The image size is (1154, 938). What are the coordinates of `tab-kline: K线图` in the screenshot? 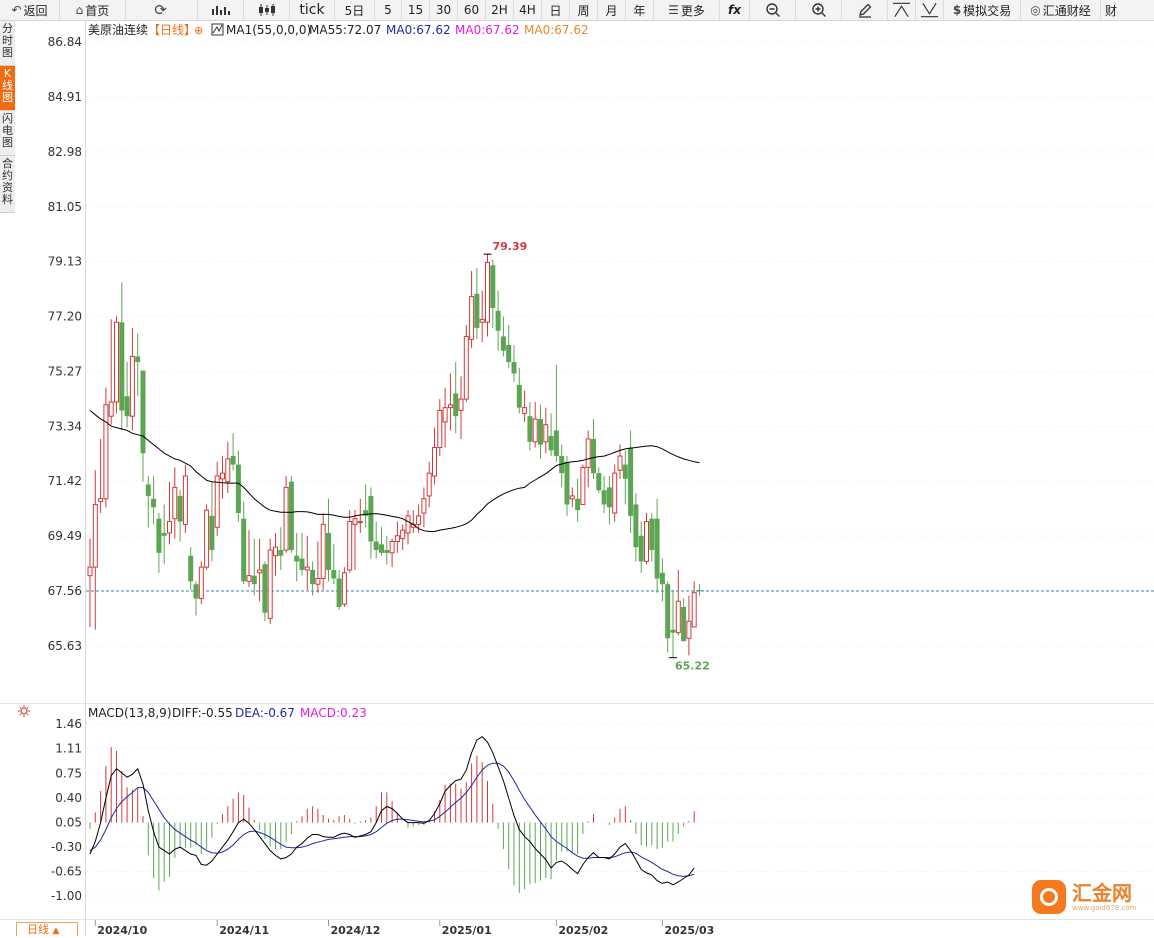 It's located at (7, 88).